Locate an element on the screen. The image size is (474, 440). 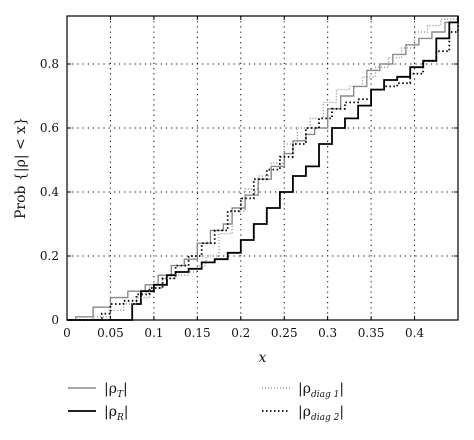
legend-item-4: |ρdiag 2| is located at coordinates (303, 413).